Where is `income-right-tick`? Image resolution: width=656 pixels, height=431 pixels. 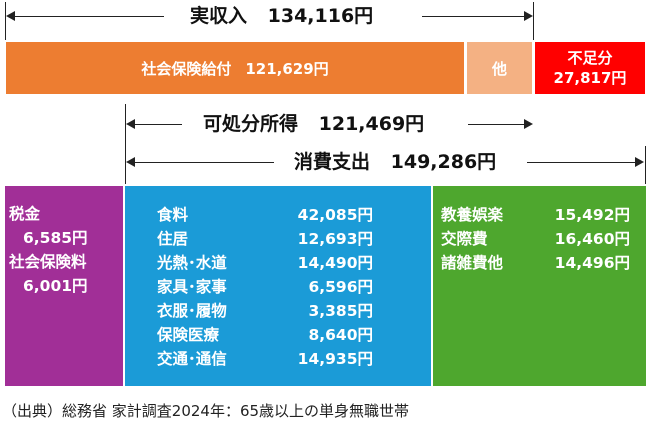
income-right-tick is located at coordinates (533, 21).